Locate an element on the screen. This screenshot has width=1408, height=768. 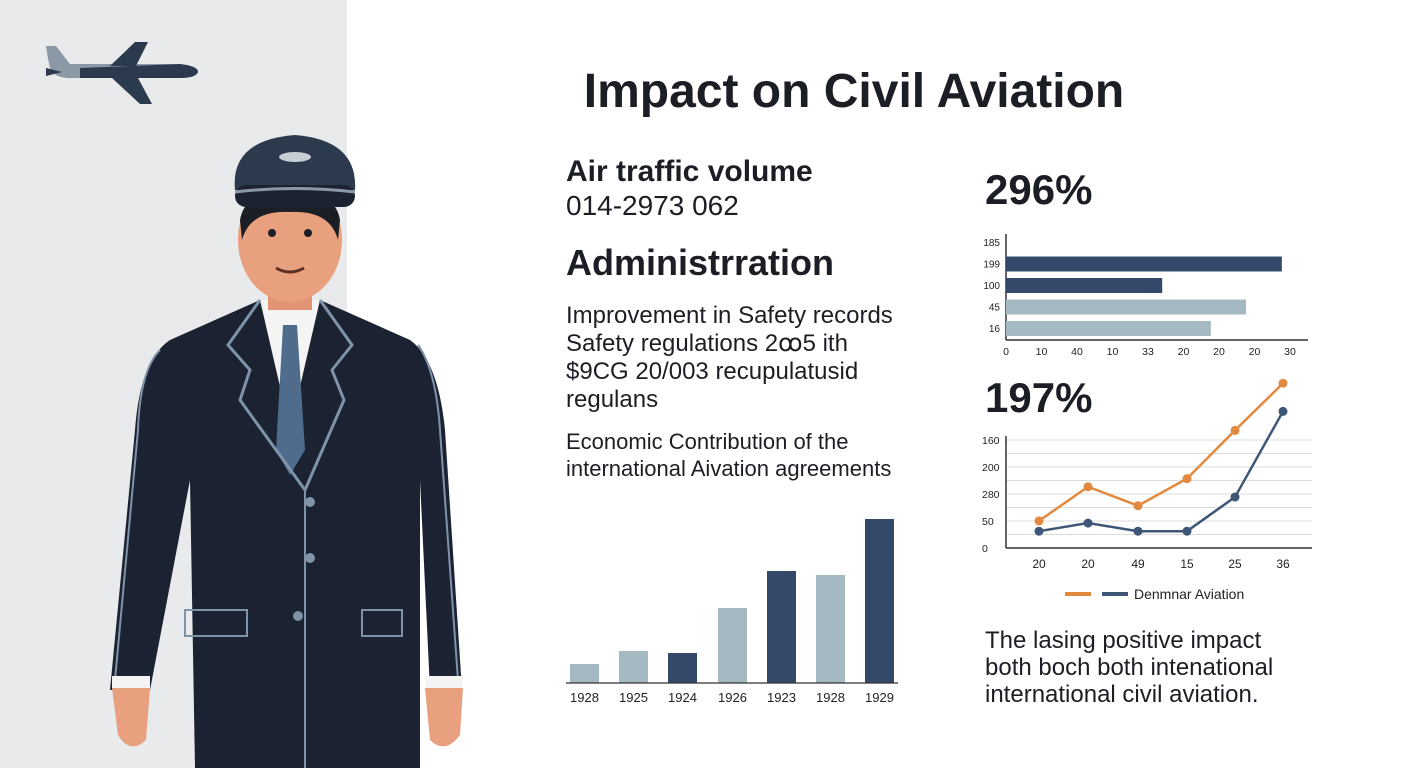
line-y-tick: 50 is located at coordinates (988, 522).